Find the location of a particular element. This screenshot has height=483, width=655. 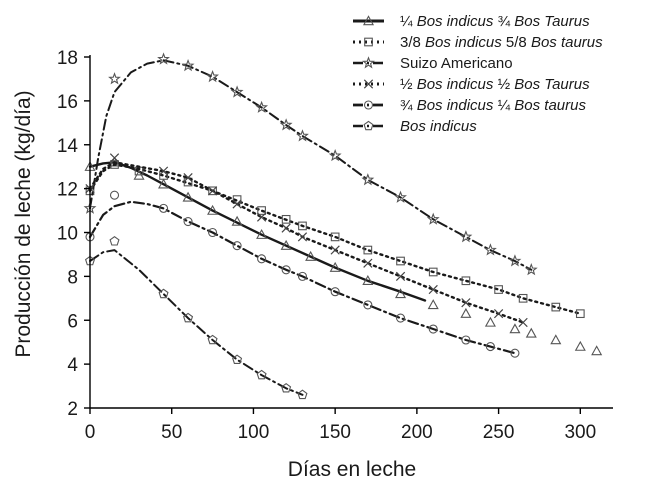

legend-label-part: Suizo Americano is located at coordinates (456, 63).